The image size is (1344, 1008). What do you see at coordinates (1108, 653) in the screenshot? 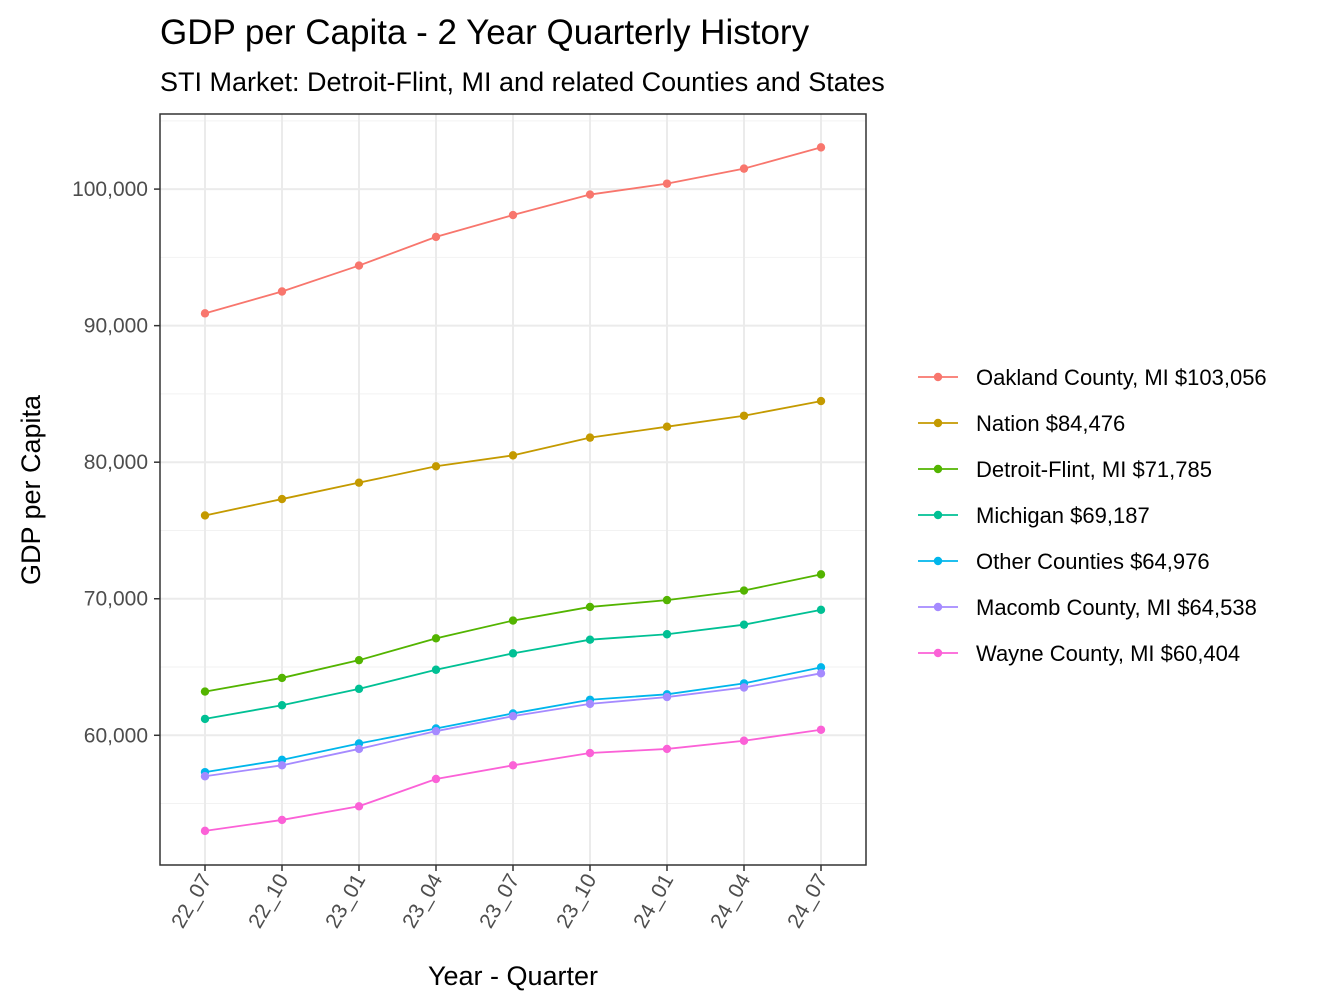
I see `legend-label: Wayne County, MI $60,404` at bounding box center [1108, 653].